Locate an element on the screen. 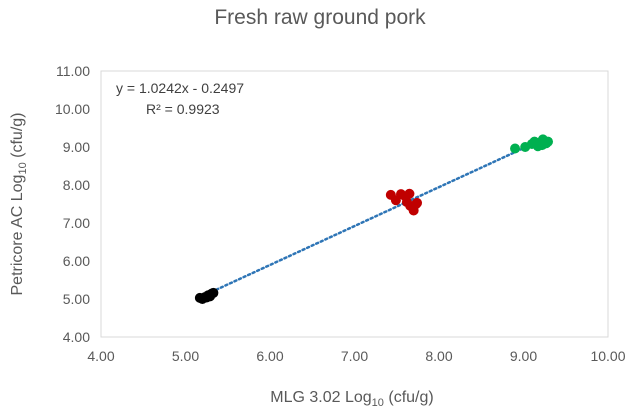 This screenshot has width=633, height=410. y-axis-label: Petricore AC Log10 (cfu/g) is located at coordinates (19, 204).